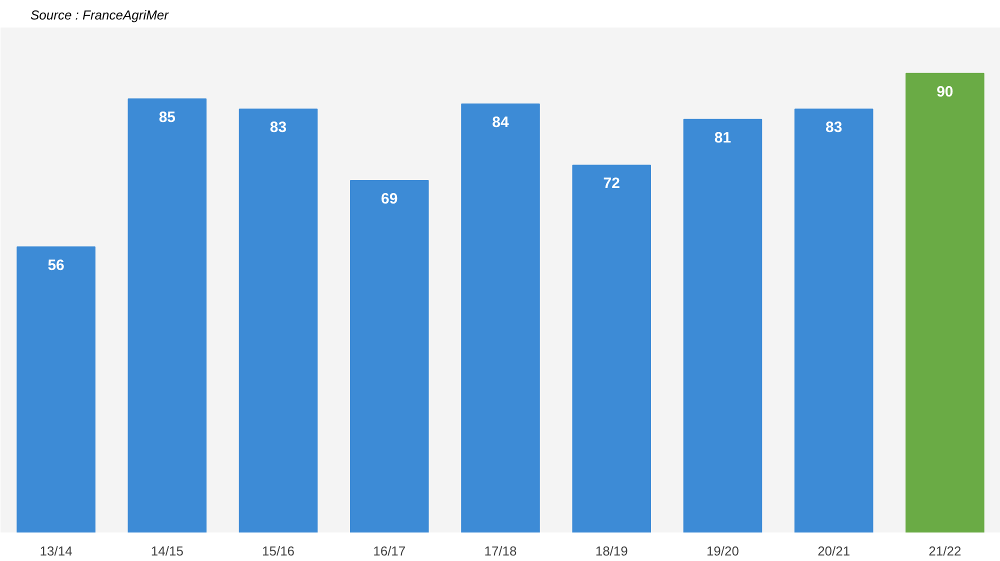 The height and width of the screenshot is (561, 1000). I want to click on data-label: 81, so click(723, 137).